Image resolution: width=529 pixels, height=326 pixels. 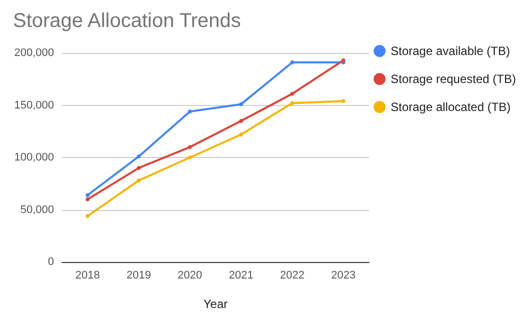 What do you see at coordinates (87, 276) in the screenshot?
I see `x-tick-label: 2018` at bounding box center [87, 276].